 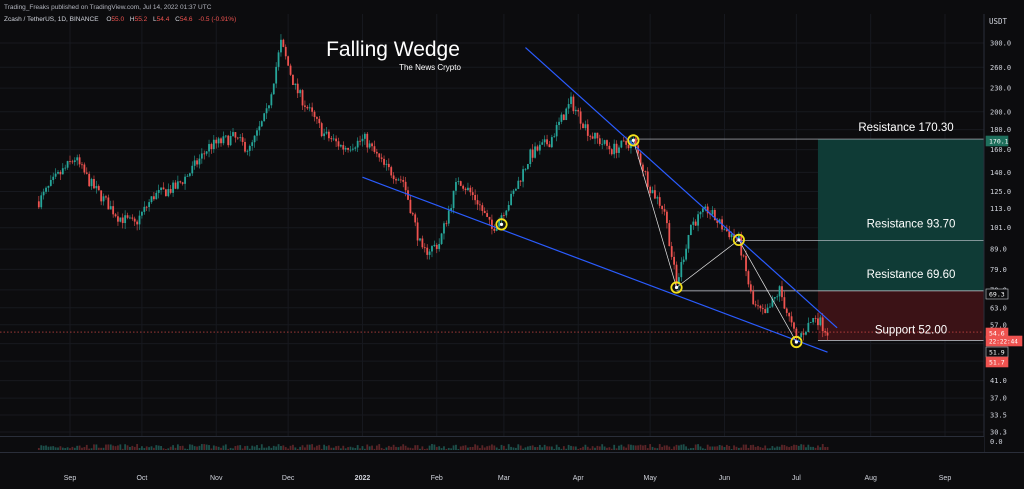 I want to click on price-tag-text: 22:22:44, so click(x=1003, y=342).